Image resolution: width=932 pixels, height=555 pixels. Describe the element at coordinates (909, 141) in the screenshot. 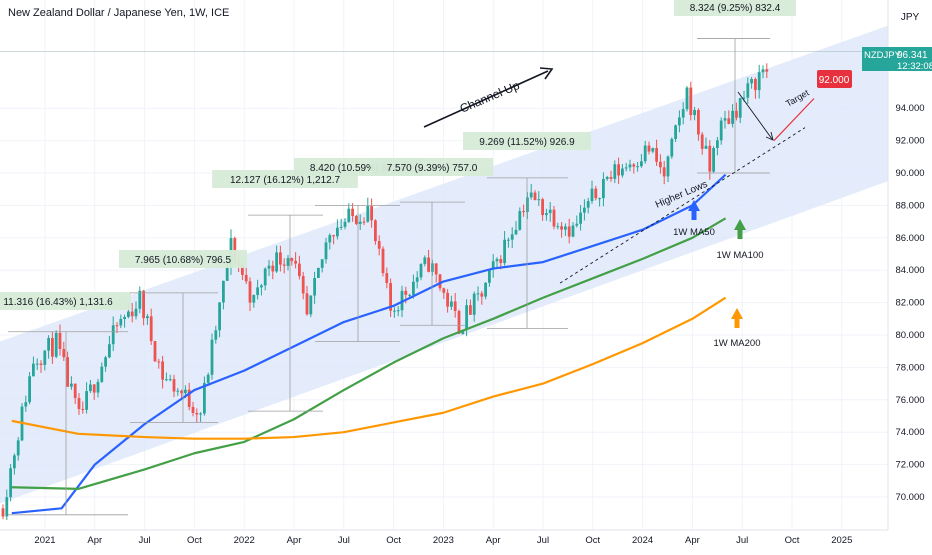

I see `price-tick-label: 92.000` at that location.